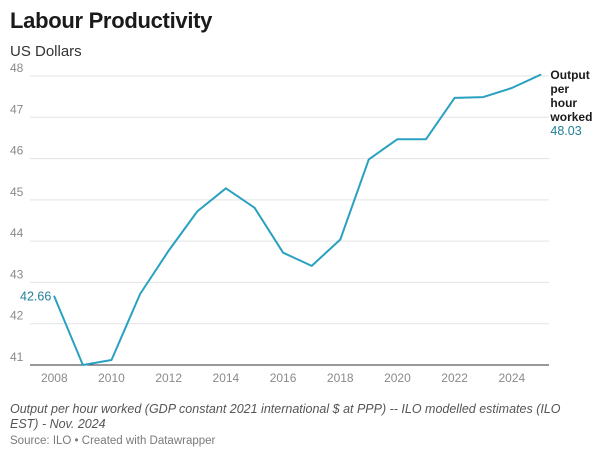 This screenshot has width=600, height=458. Describe the element at coordinates (111, 378) in the screenshot. I see `x-tick-label: 2010` at that location.